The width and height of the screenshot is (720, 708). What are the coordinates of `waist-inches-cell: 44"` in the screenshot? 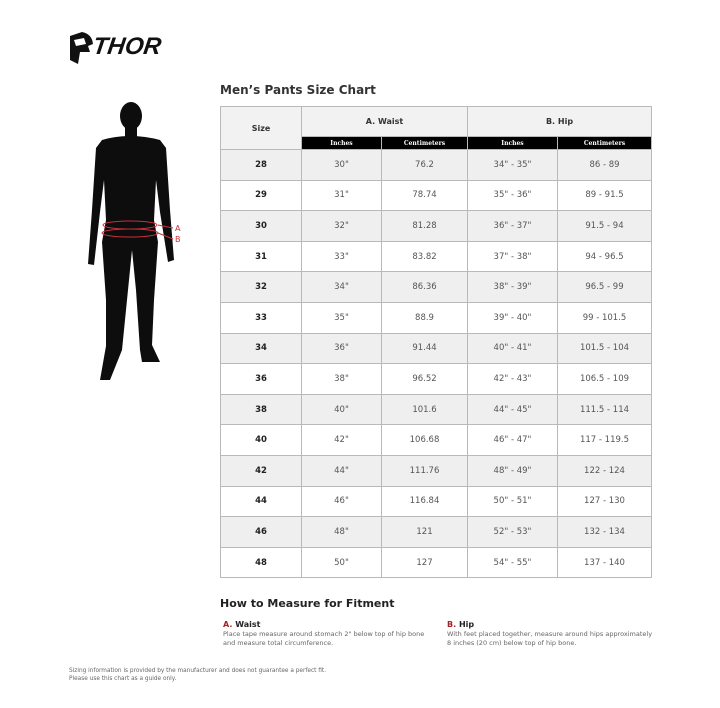 It's located at (341, 470).